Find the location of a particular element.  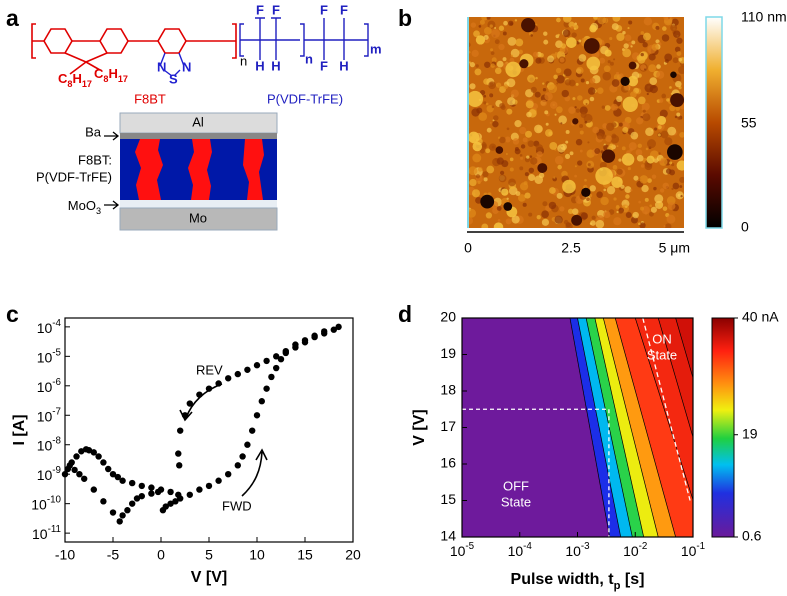

scale-label: 5 μm is located at coordinates (674, 248).